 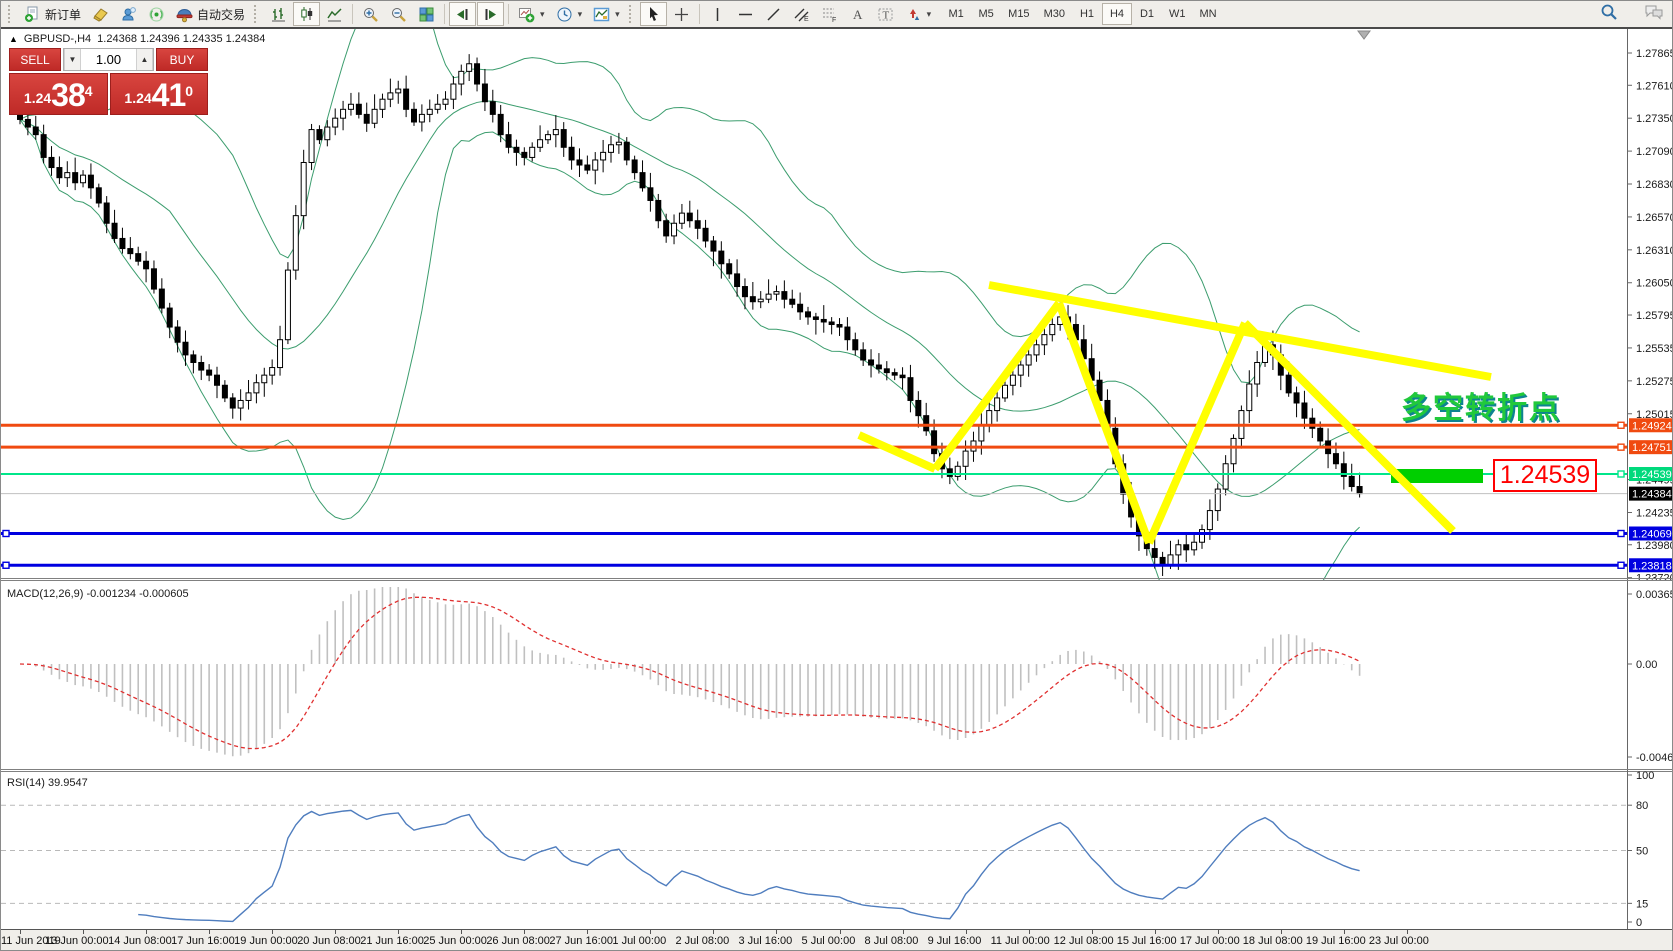 I want to click on timeframe-M5: M5, so click(x=986, y=14).